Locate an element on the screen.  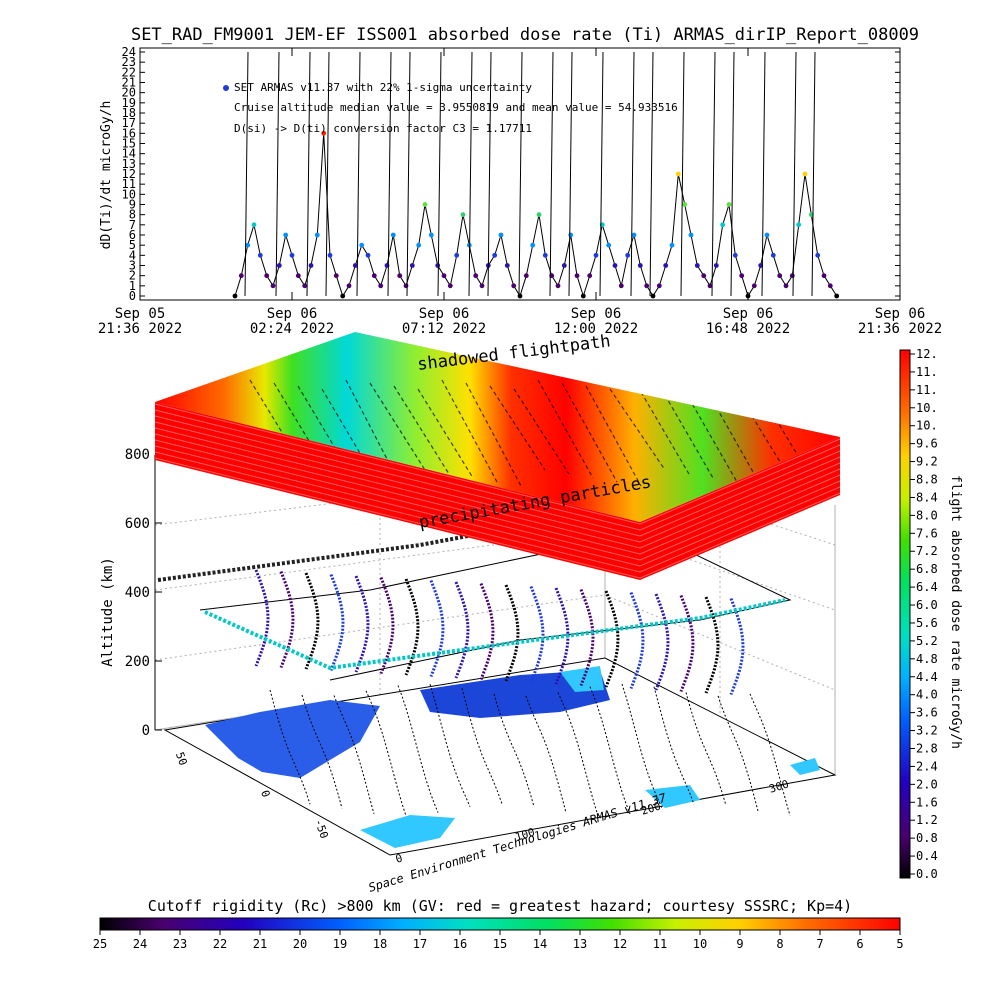
colorbar-tick-label: 9.6 is located at coordinates (927, 444).